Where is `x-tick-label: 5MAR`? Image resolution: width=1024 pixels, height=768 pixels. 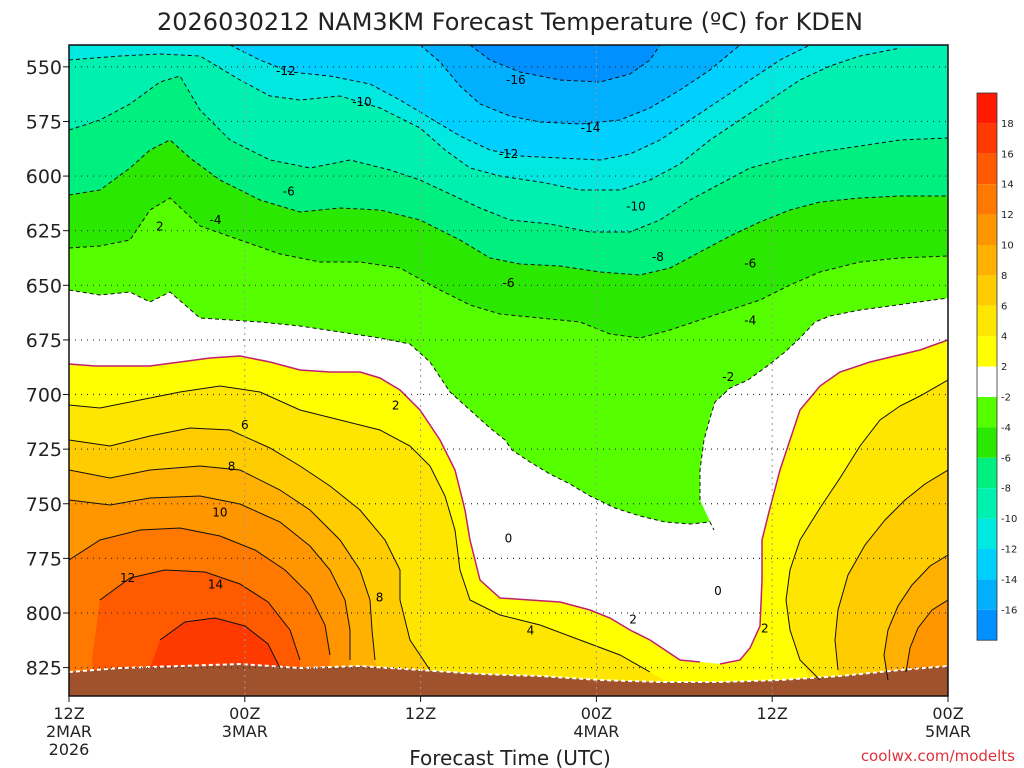
x-tick-label: 5MAR is located at coordinates (948, 731).